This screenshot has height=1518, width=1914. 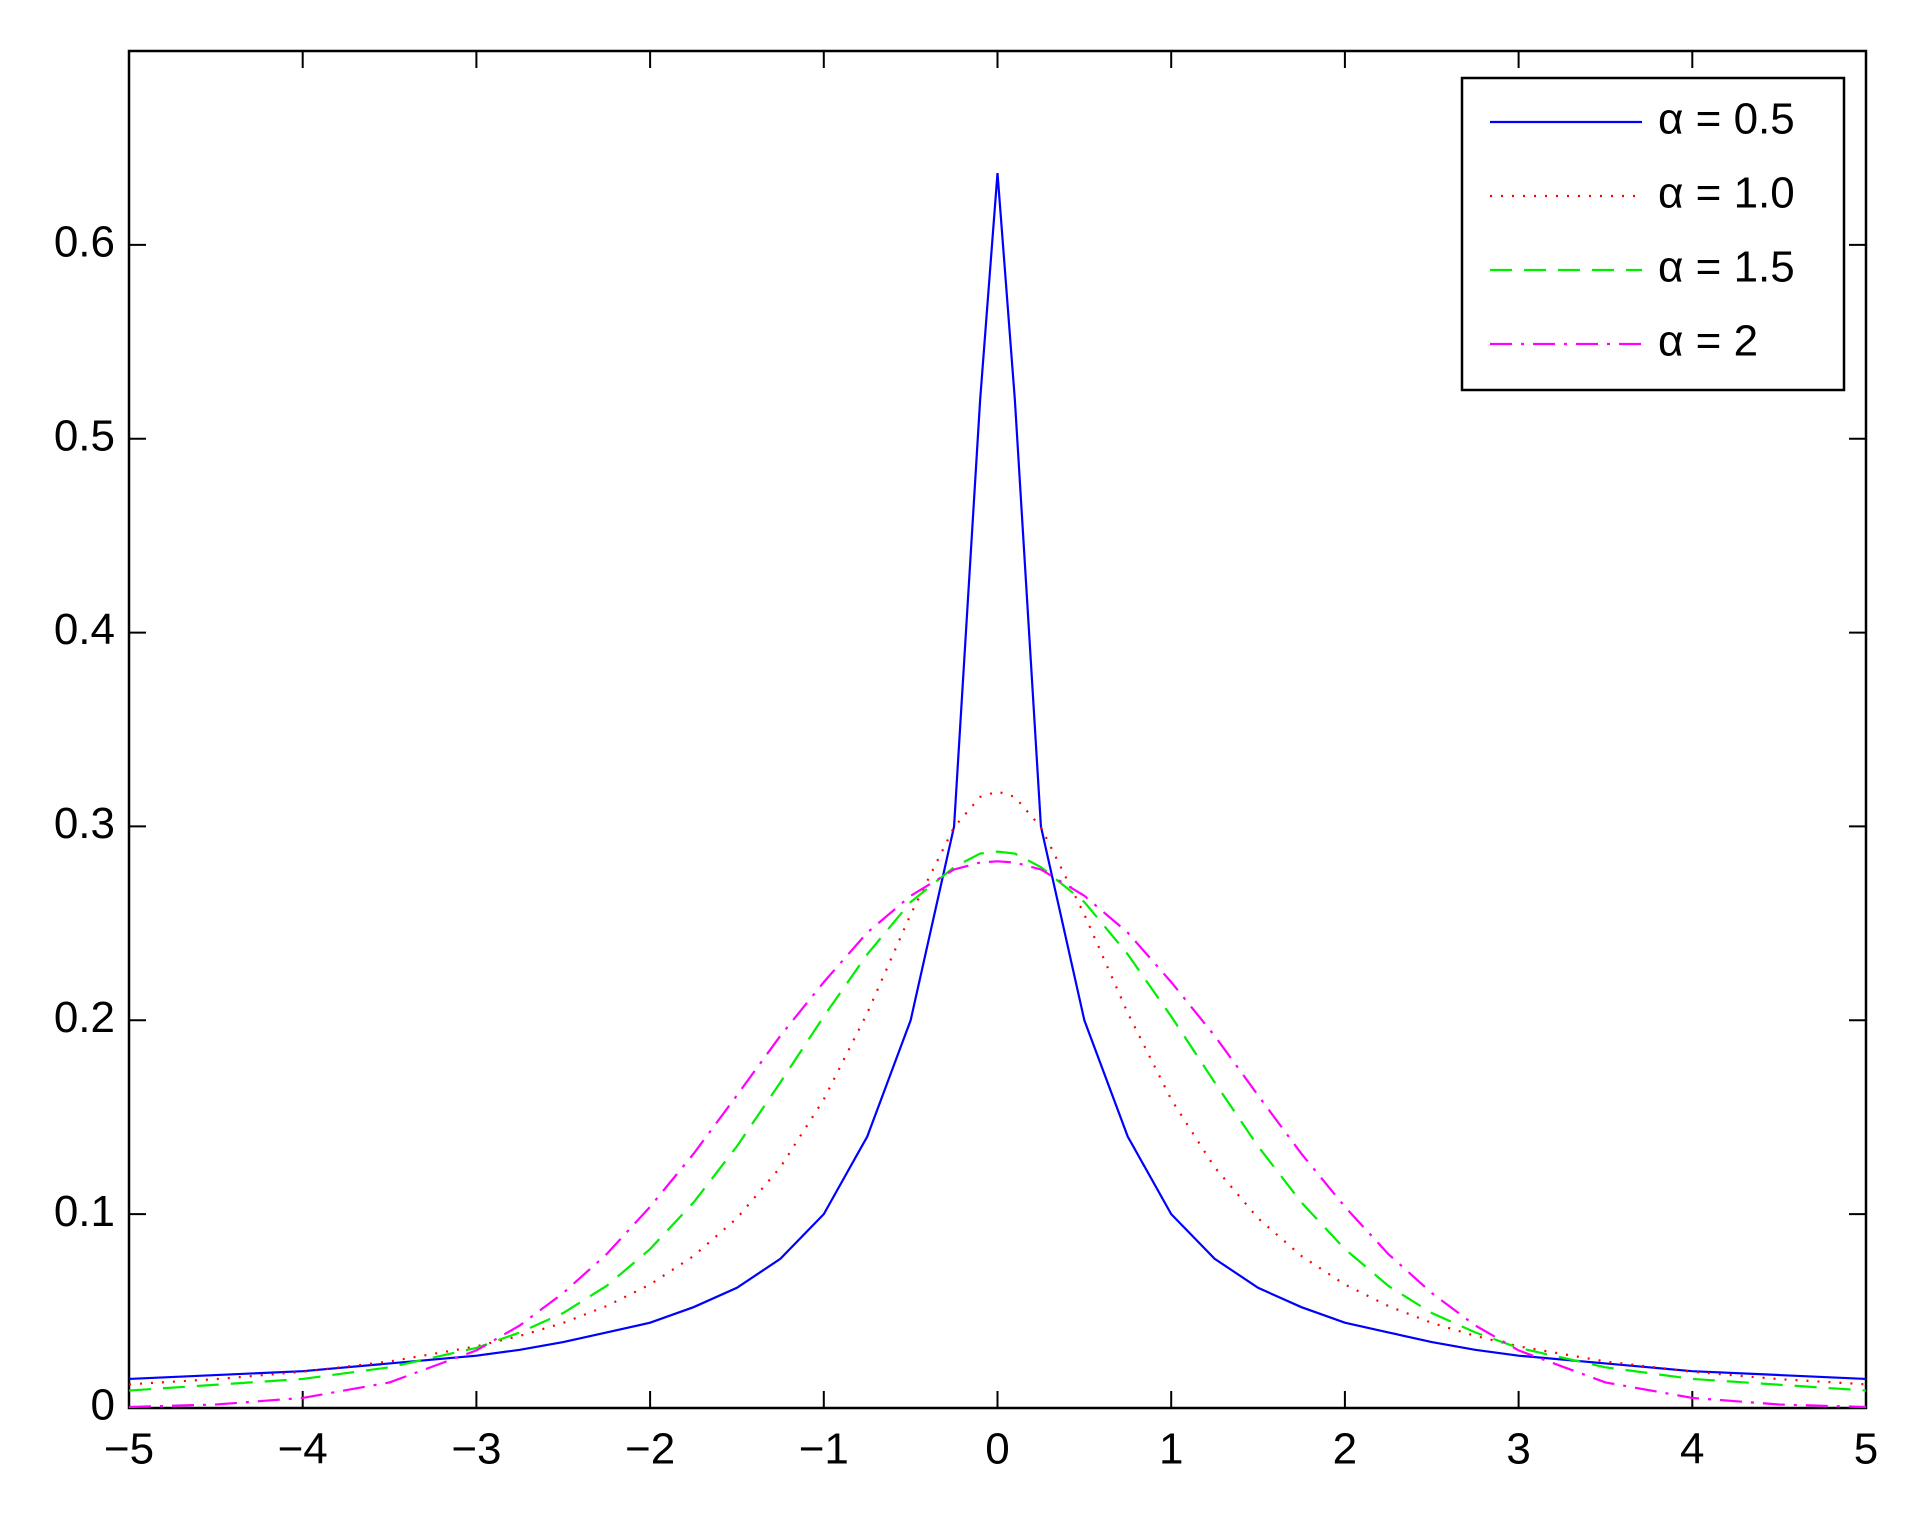 I want to click on y-tick-label: 0, so click(x=103, y=1405).